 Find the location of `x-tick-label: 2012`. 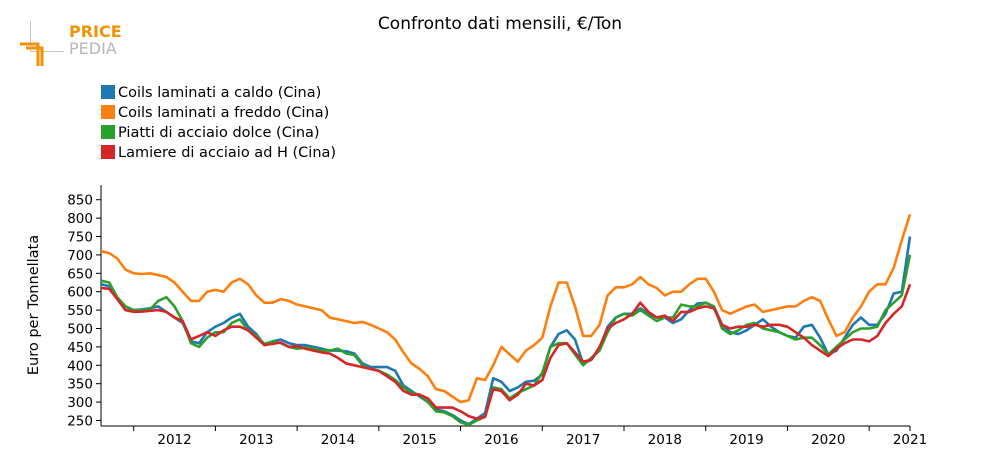

x-tick-label: 2012 is located at coordinates (174, 440).